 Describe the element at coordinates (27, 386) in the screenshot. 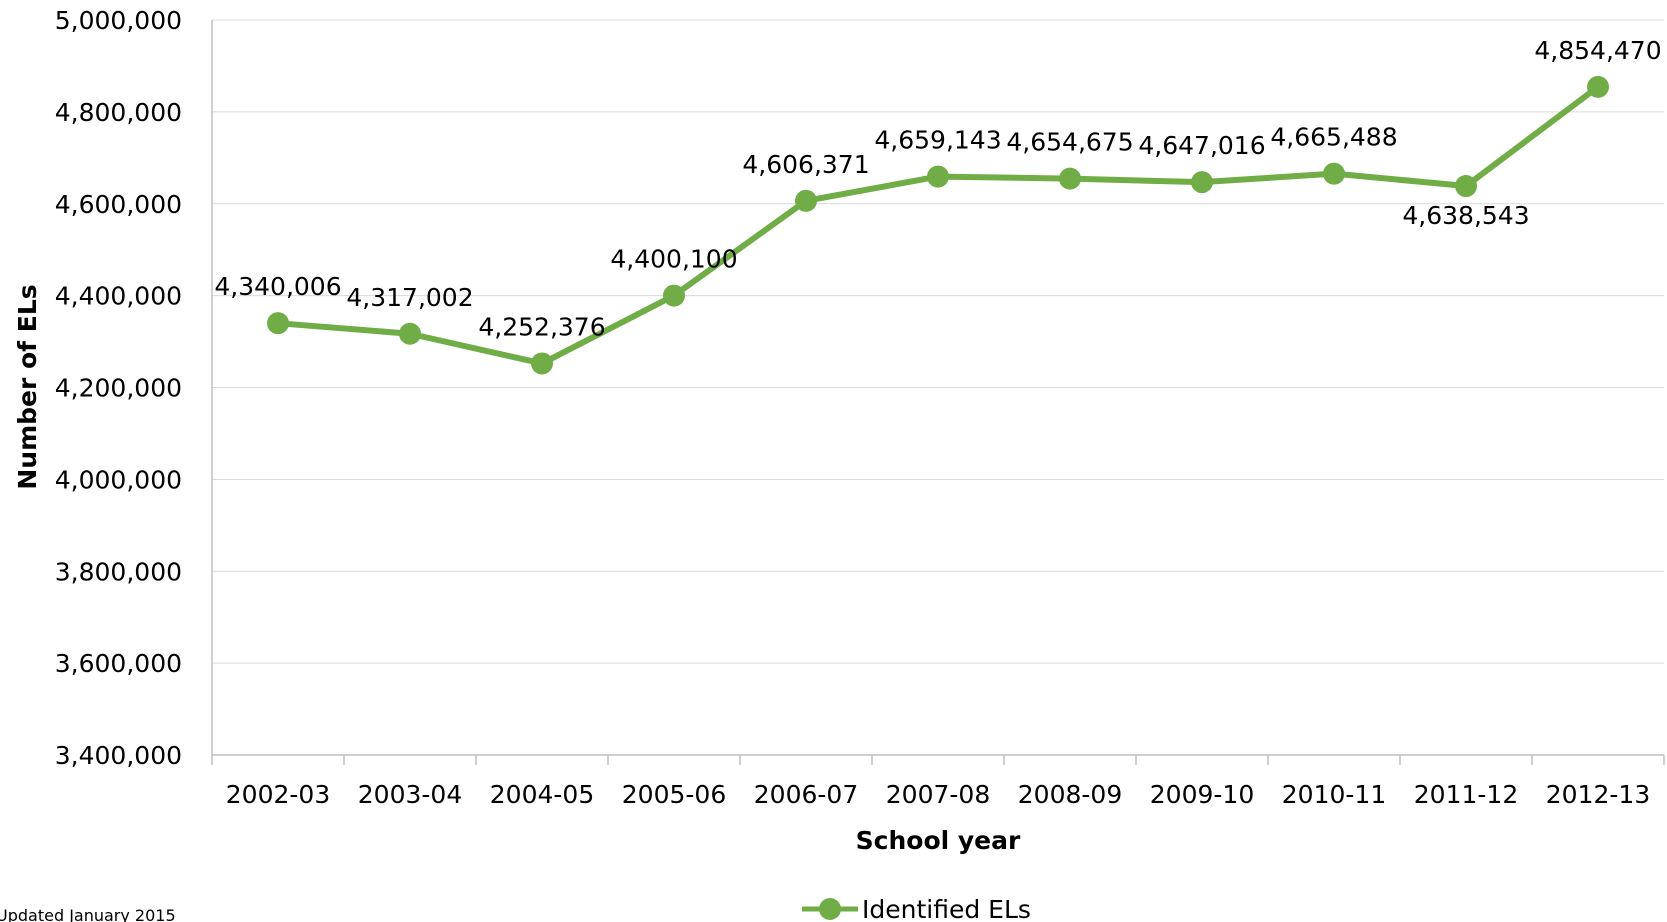

I see `y-axis-title: Number of ELs` at that location.